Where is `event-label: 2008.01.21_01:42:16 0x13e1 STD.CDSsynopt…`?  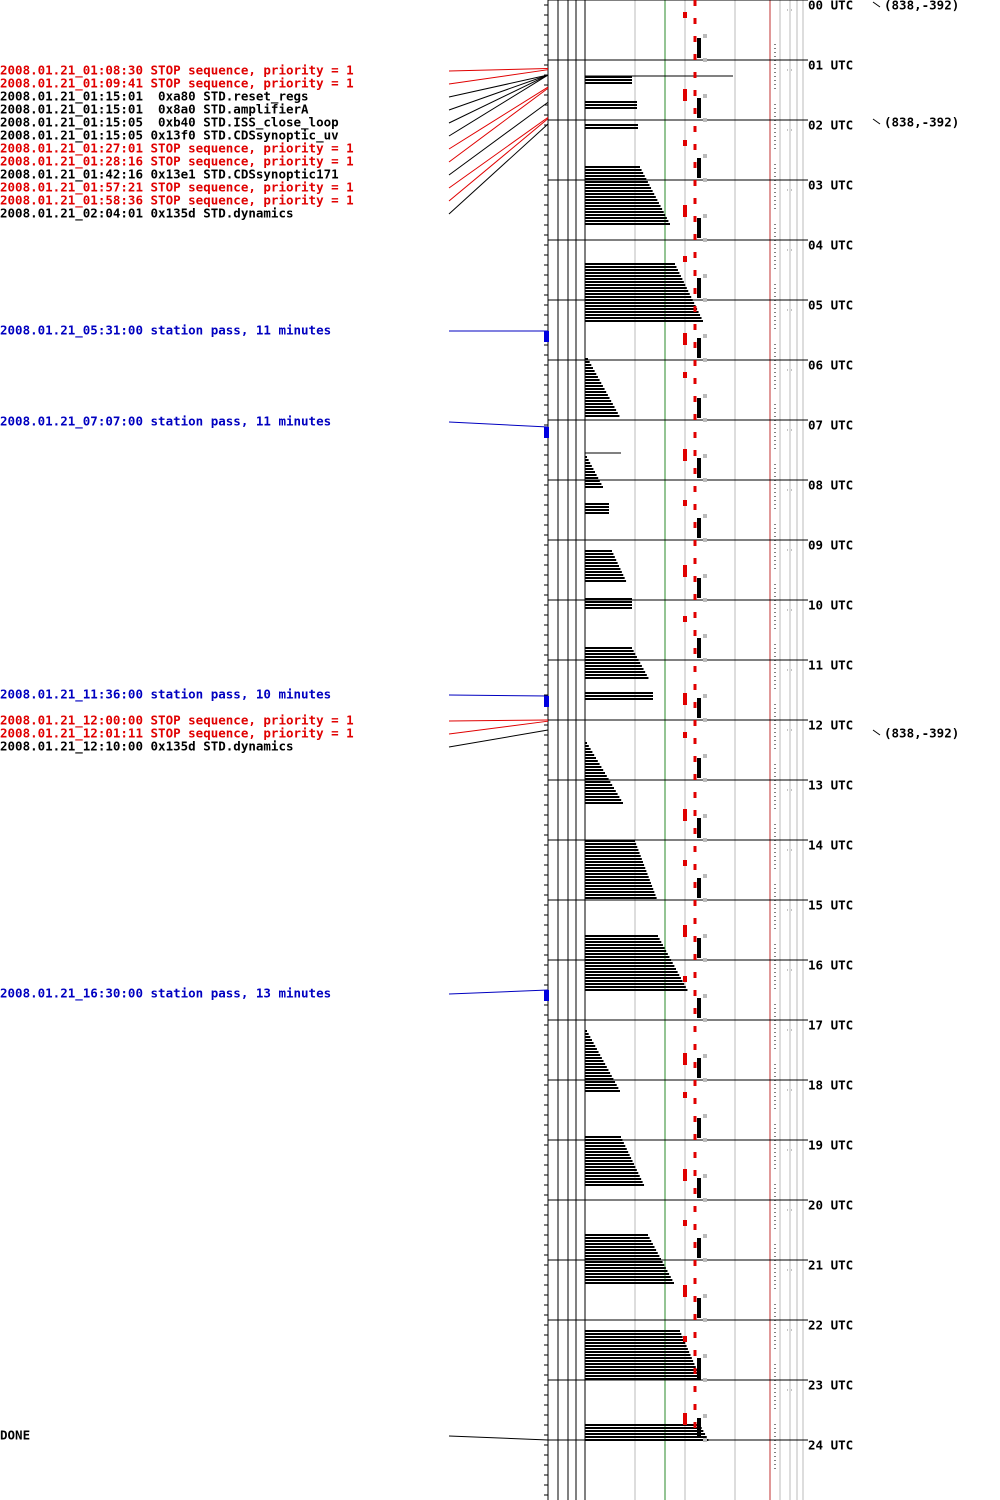 event-label: 2008.01.21_01:42:16 0x13e1 STD.CDSsynopt… is located at coordinates (169, 175).